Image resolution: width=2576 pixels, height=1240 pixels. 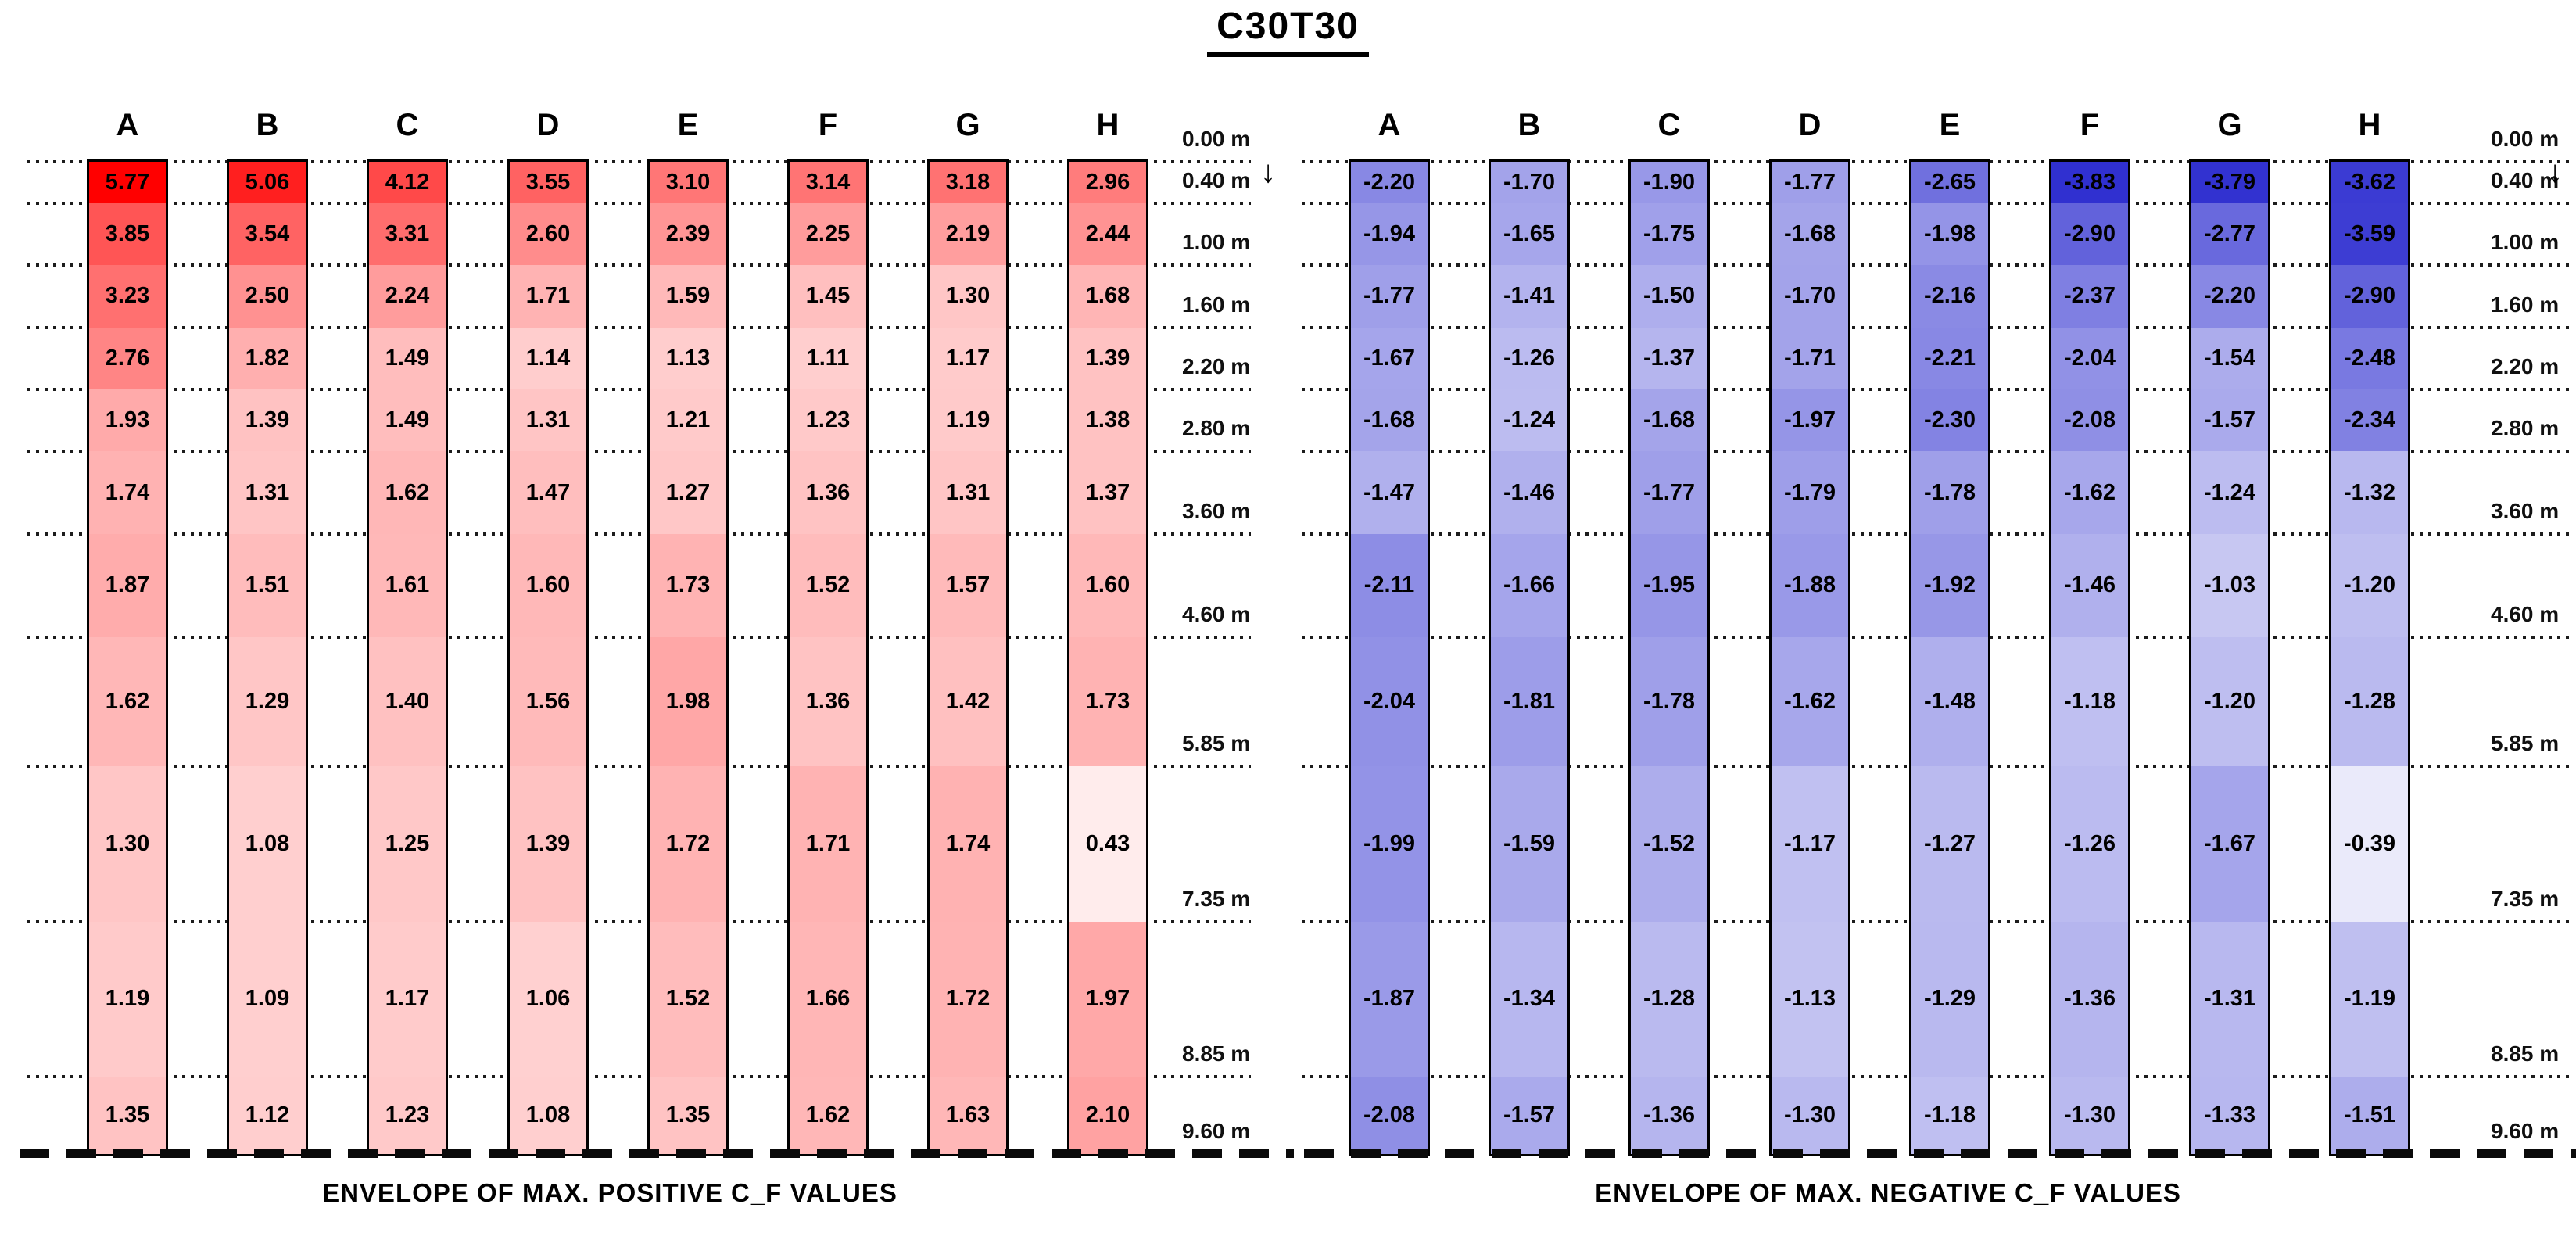 I want to click on cell-value: 1.82, so click(x=267, y=358).